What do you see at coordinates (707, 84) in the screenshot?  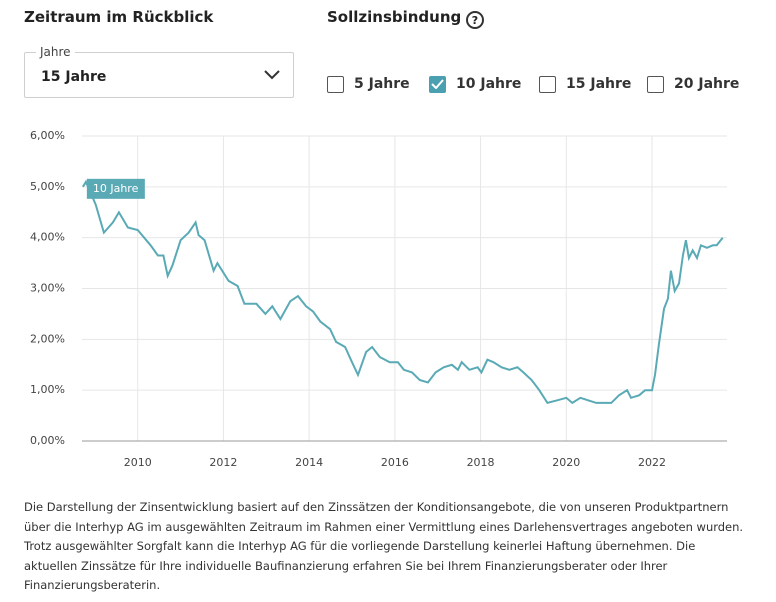 I see `checkbox-label: 20 Jahre` at bounding box center [707, 84].